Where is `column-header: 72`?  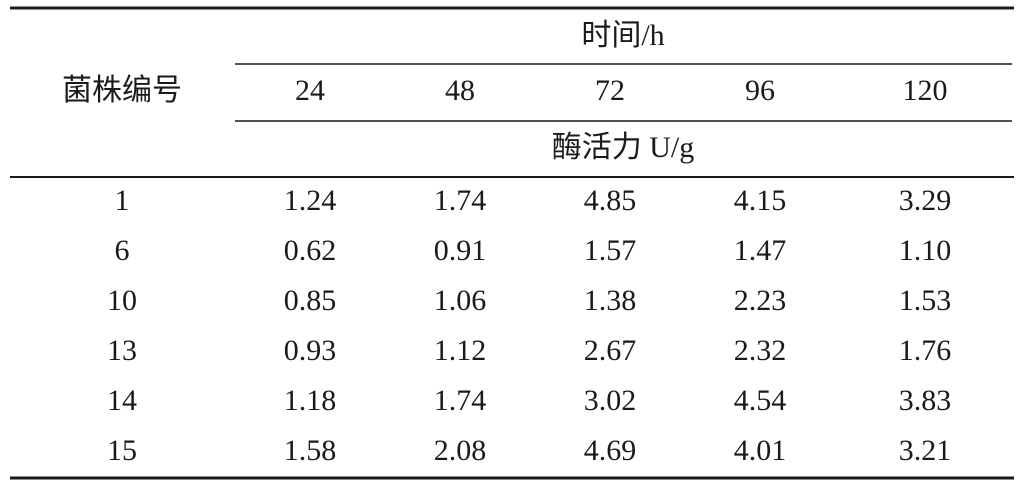
column-header: 72 is located at coordinates (610, 90).